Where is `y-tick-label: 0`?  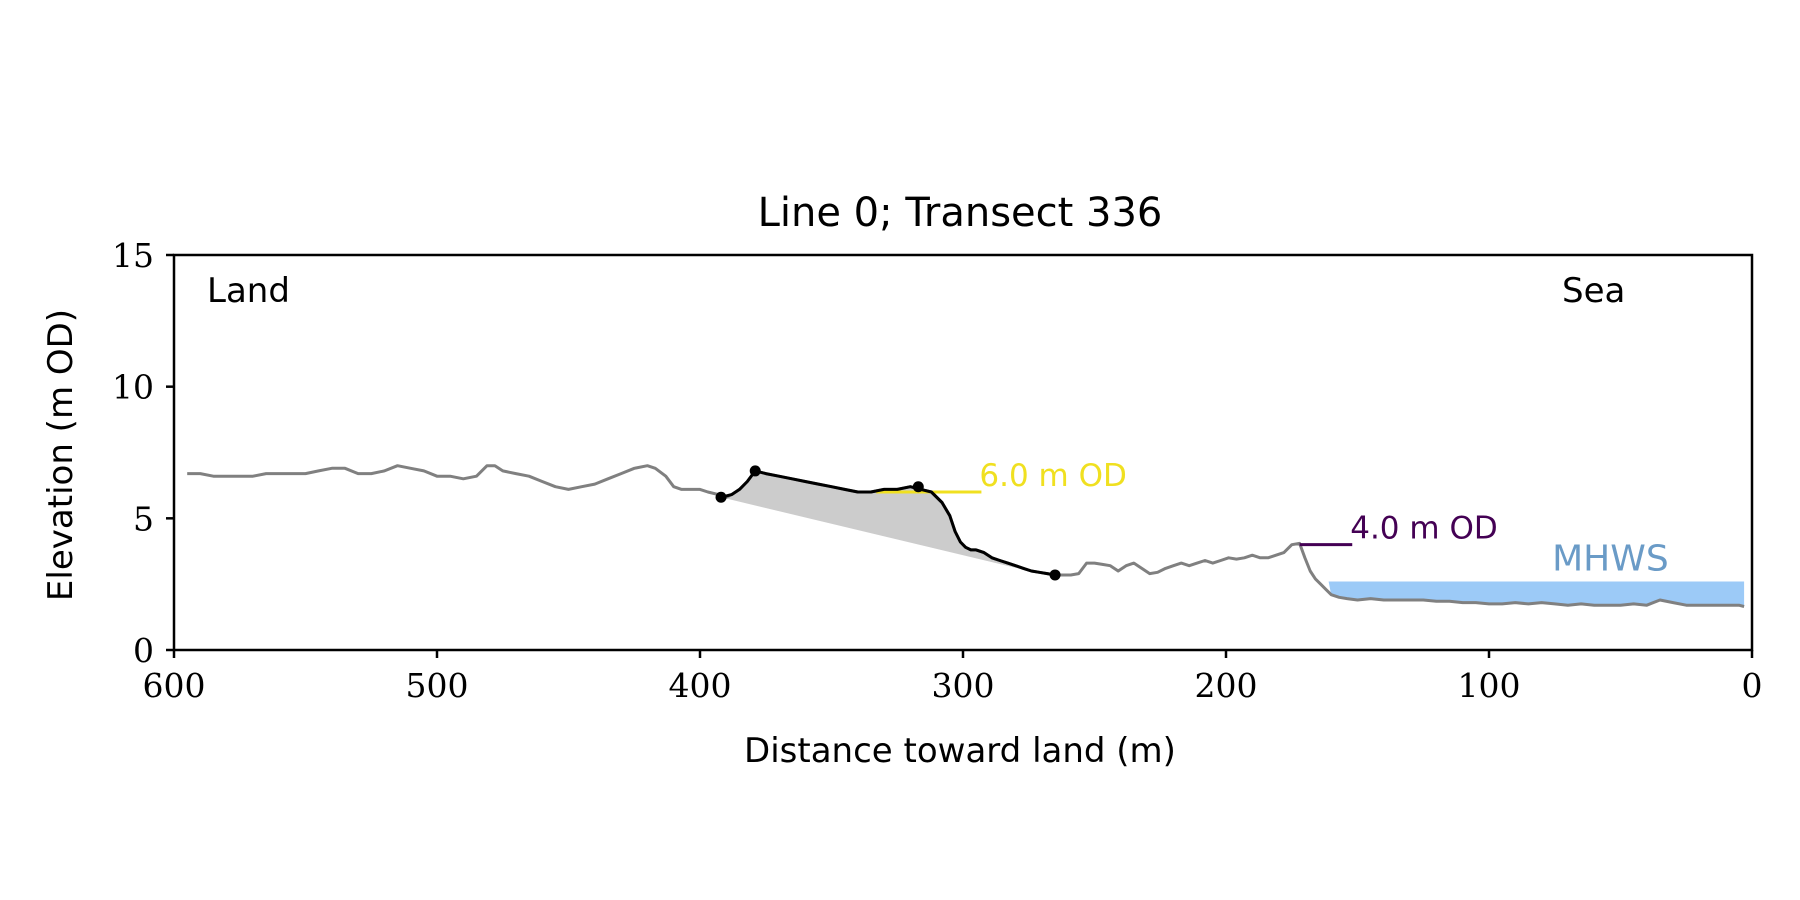 y-tick-label: 0 is located at coordinates (143, 650).